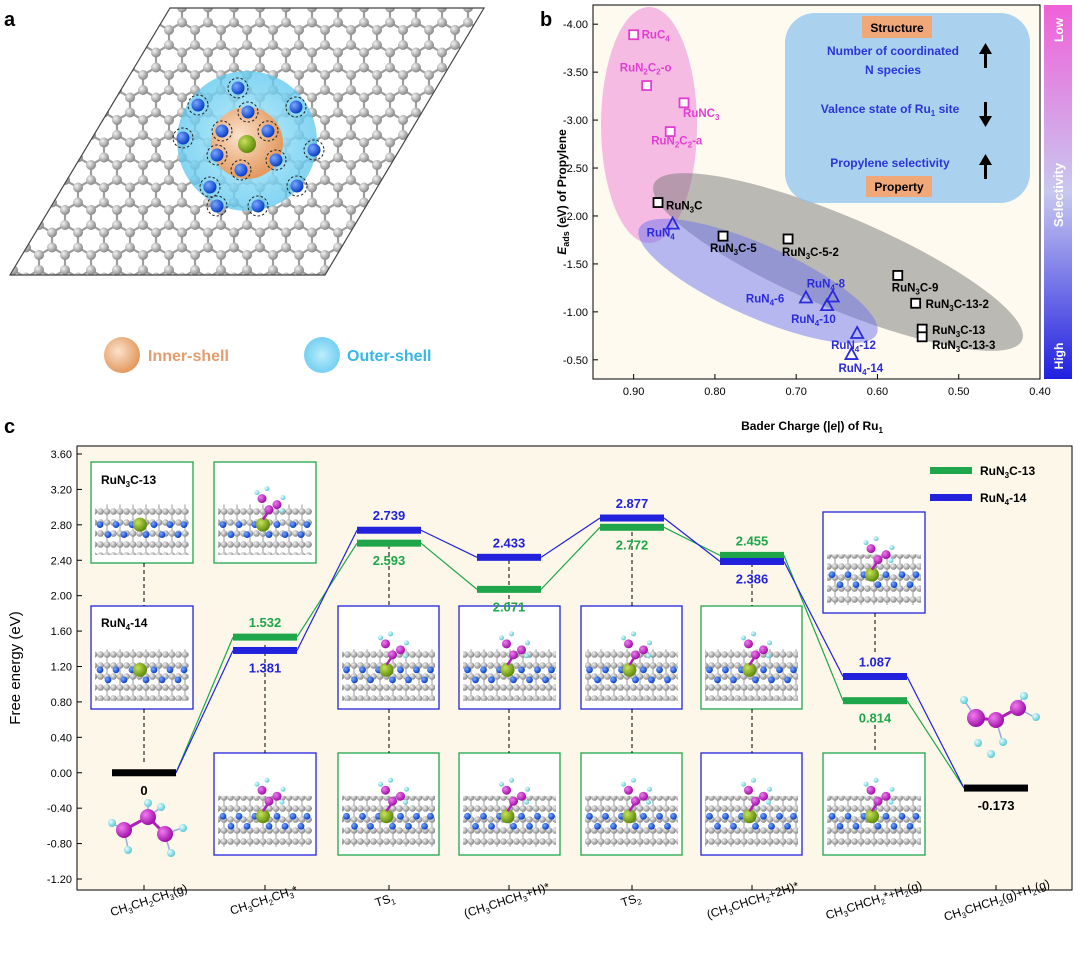  What do you see at coordinates (389, 515) in the screenshot?
I see `value-blue-2: 2.739` at bounding box center [389, 515].